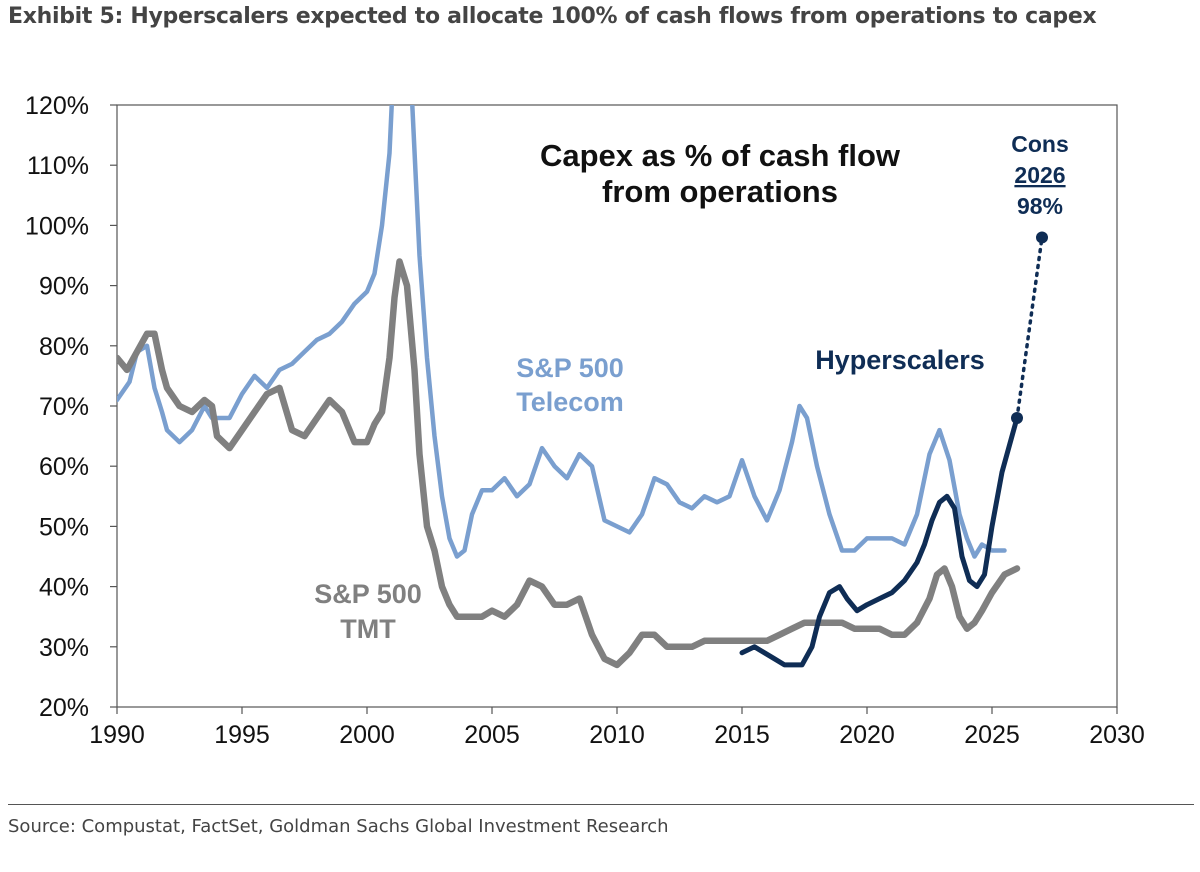 This screenshot has width=1200, height=872. Describe the element at coordinates (617, 735) in the screenshot. I see `x-tick-label: 2010` at that location.